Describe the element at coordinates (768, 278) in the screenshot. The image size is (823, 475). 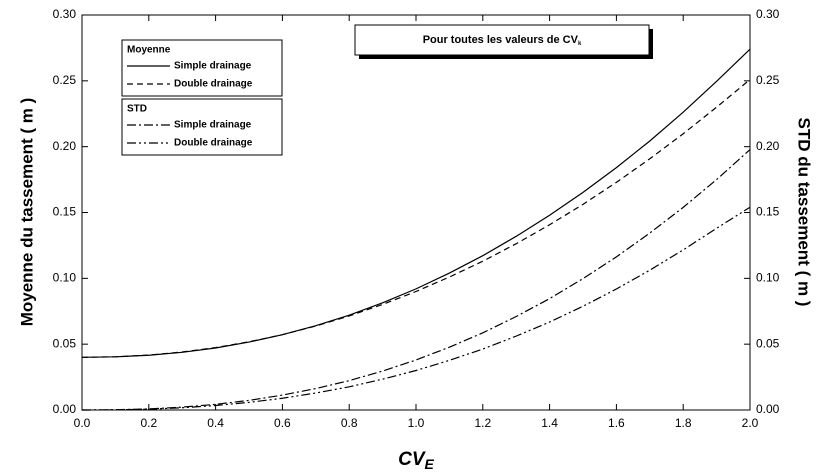
I see `y2-tick-label: 0.10` at that location.